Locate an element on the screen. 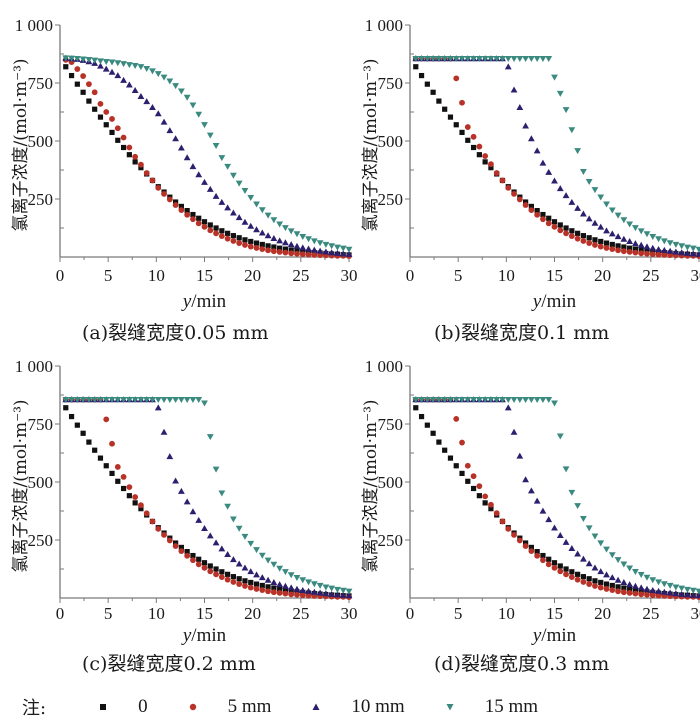 This screenshot has width=700, height=728. x-axis-label-unit: /min is located at coordinates (208, 635).